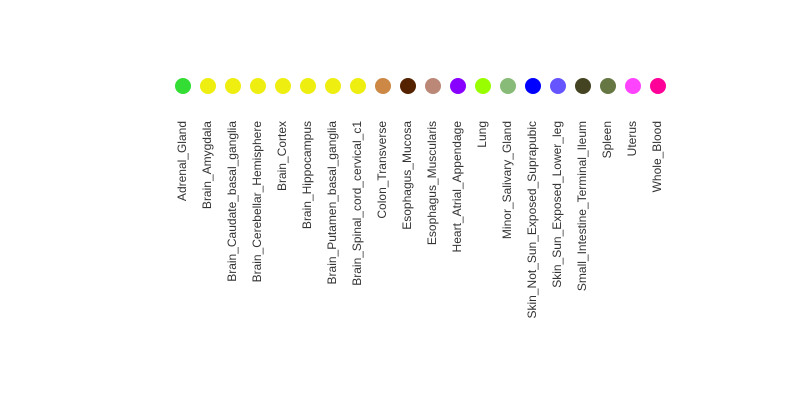 This screenshot has height=400, width=800. What do you see at coordinates (382, 170) in the screenshot?
I see `tick-label-colon-transverse: Colon_Transverse` at bounding box center [382, 170].